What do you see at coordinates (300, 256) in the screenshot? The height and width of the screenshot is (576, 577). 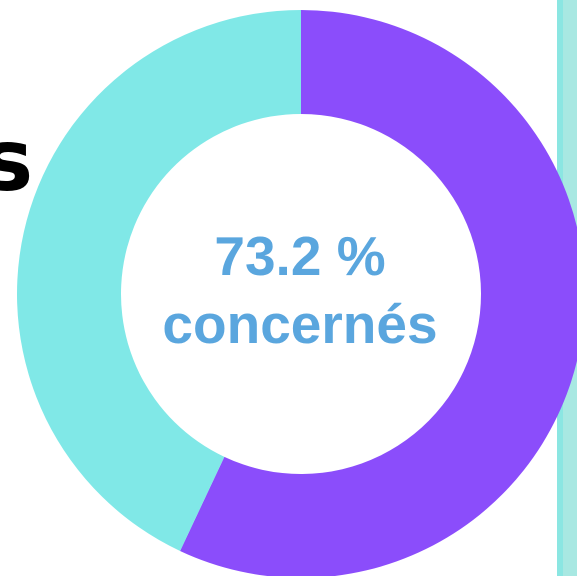 I see `center-value: 73.2 %` at bounding box center [300, 256].